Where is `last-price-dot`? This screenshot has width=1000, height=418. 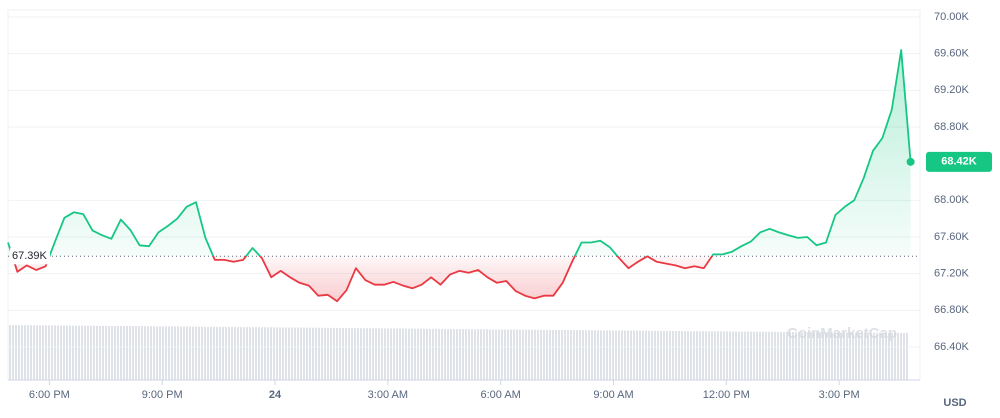
last-price-dot is located at coordinates (910, 161).